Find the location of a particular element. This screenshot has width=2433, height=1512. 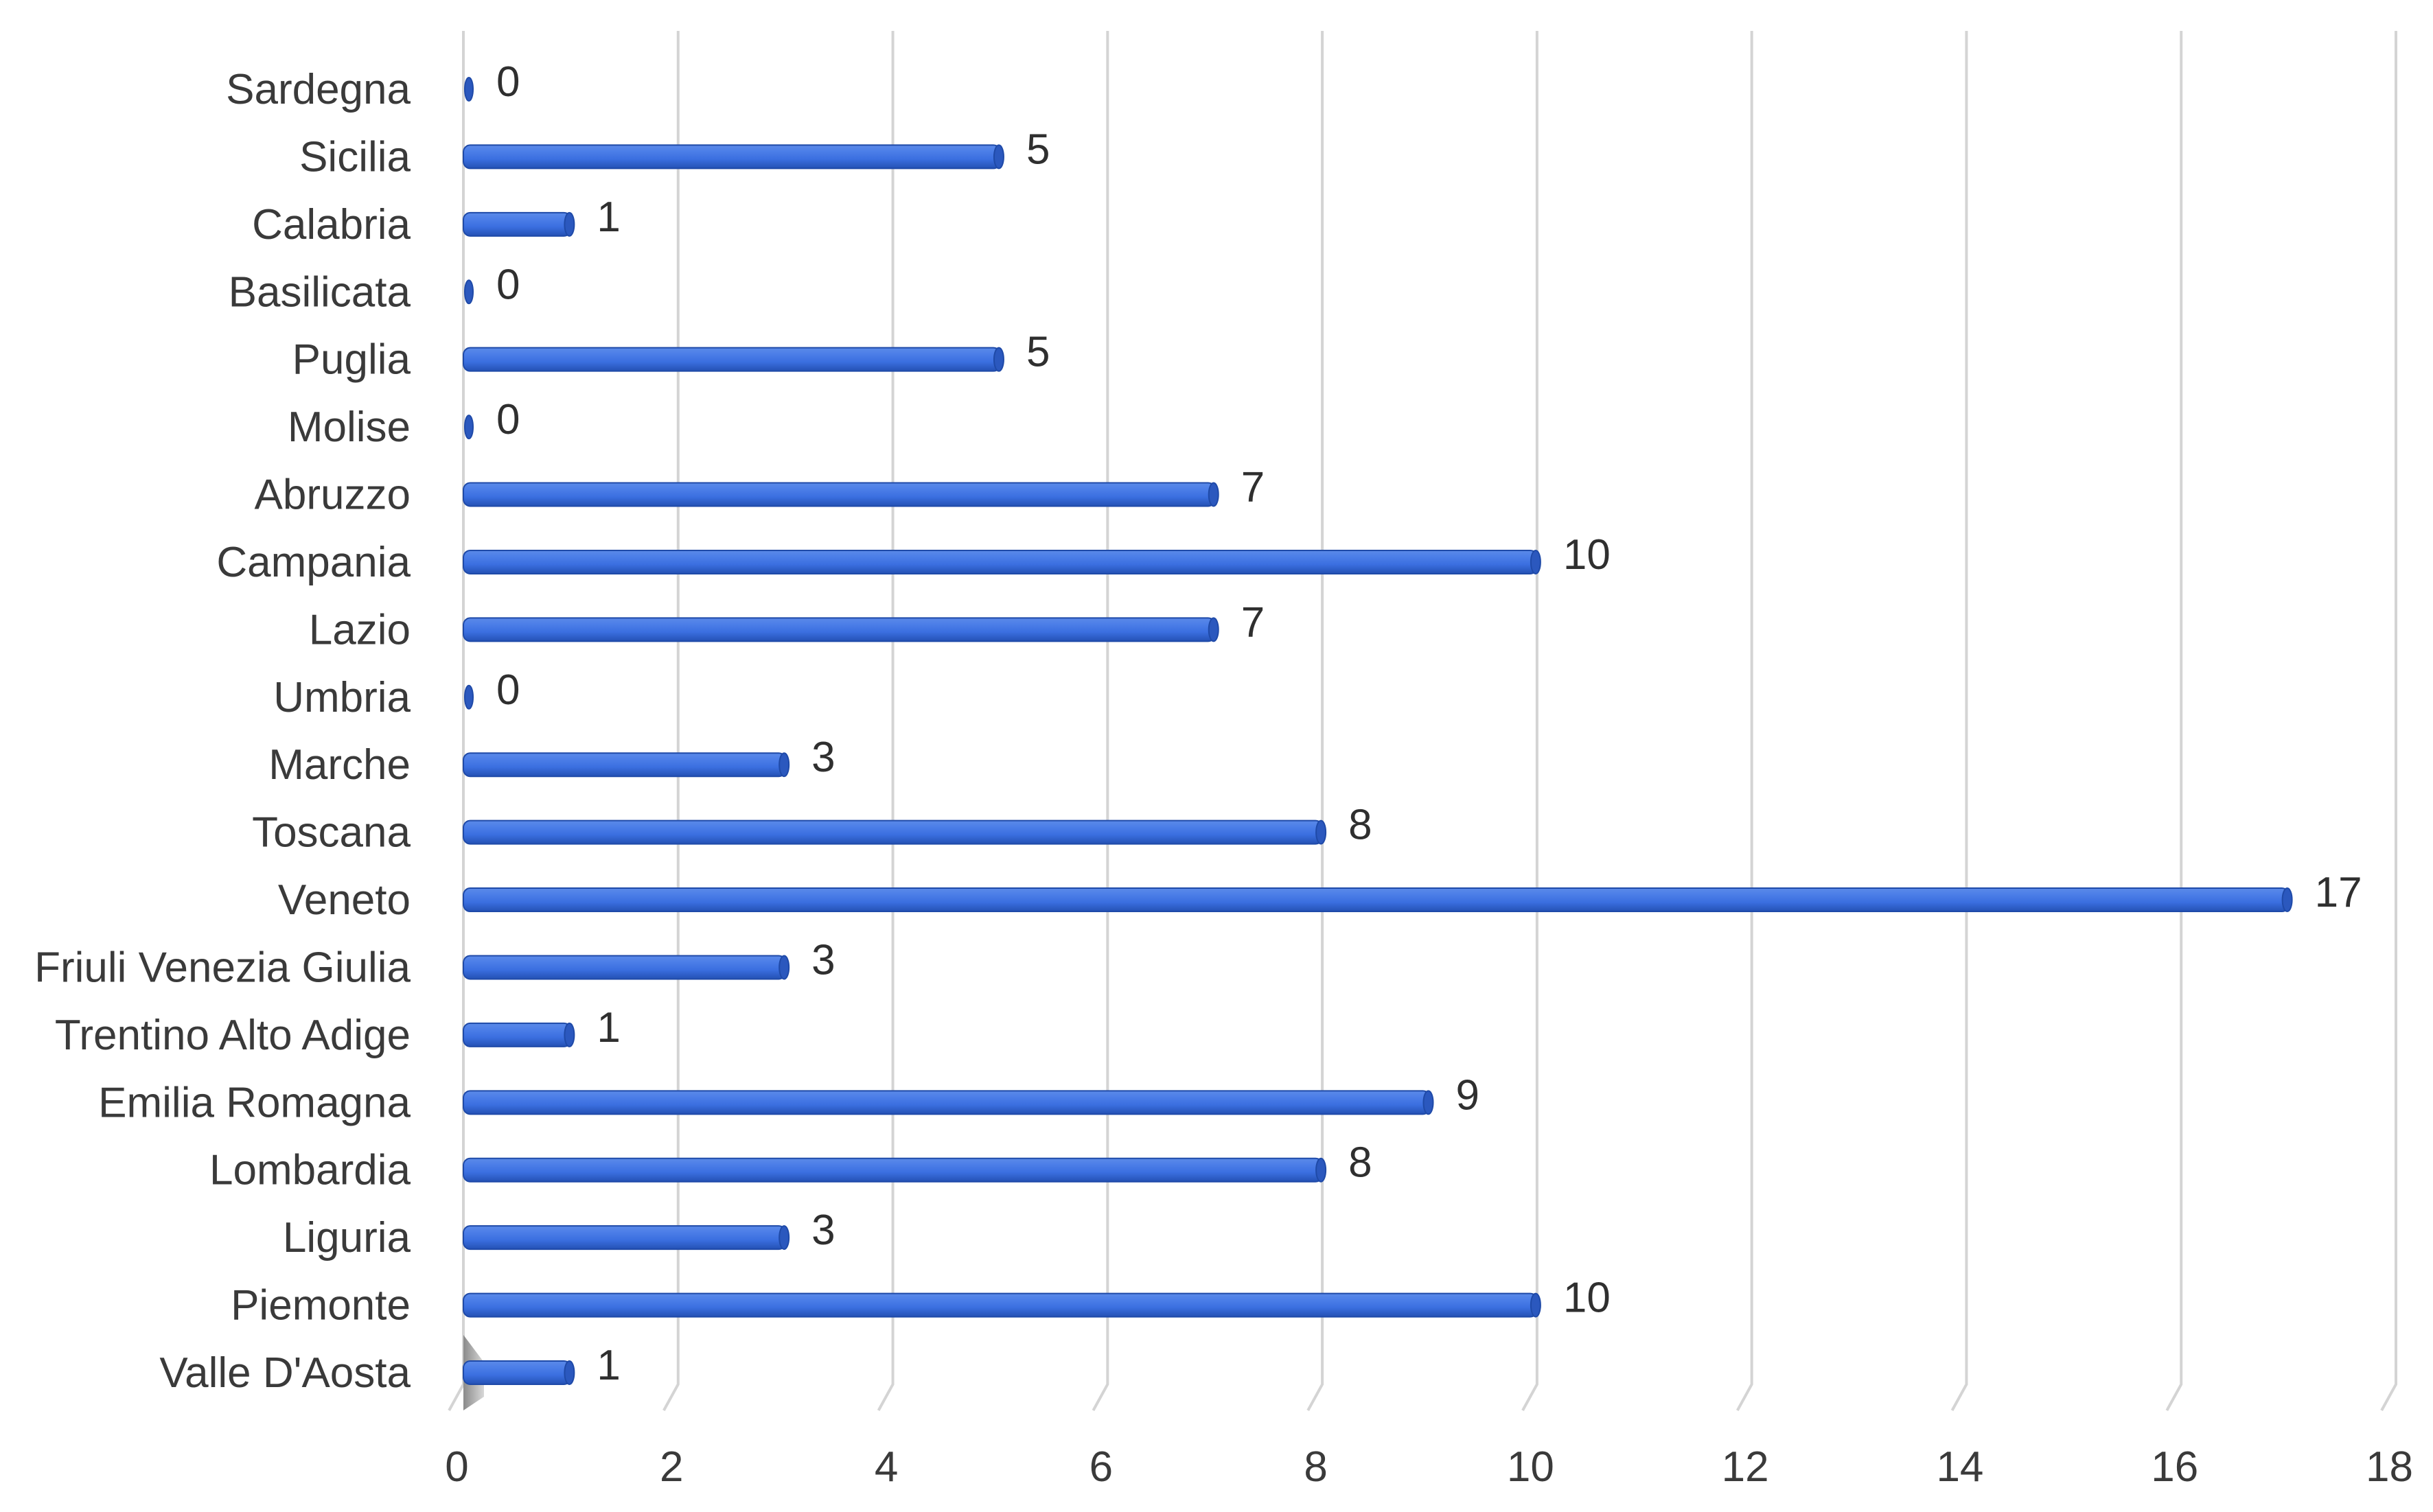

y-category-label: Friuli Venezia Giulia is located at coordinates (223, 967).